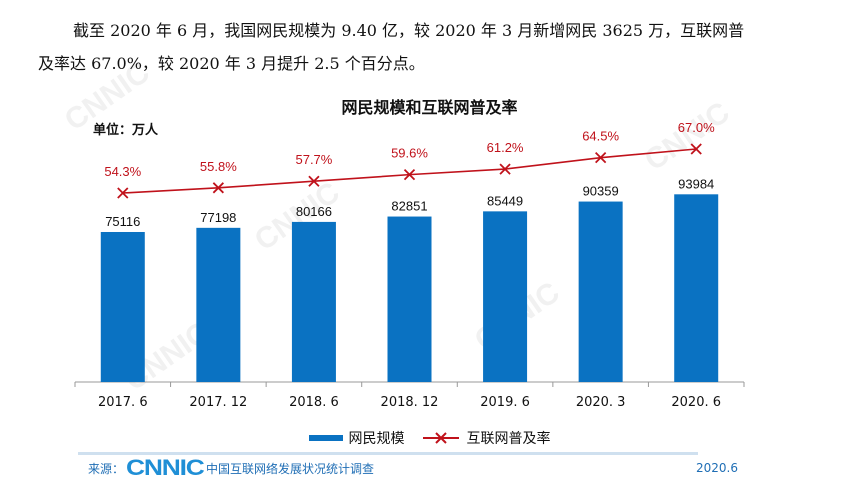 This screenshot has width=859, height=499. What do you see at coordinates (600, 136) in the screenshot?
I see `rate-label: 64.5%` at bounding box center [600, 136].